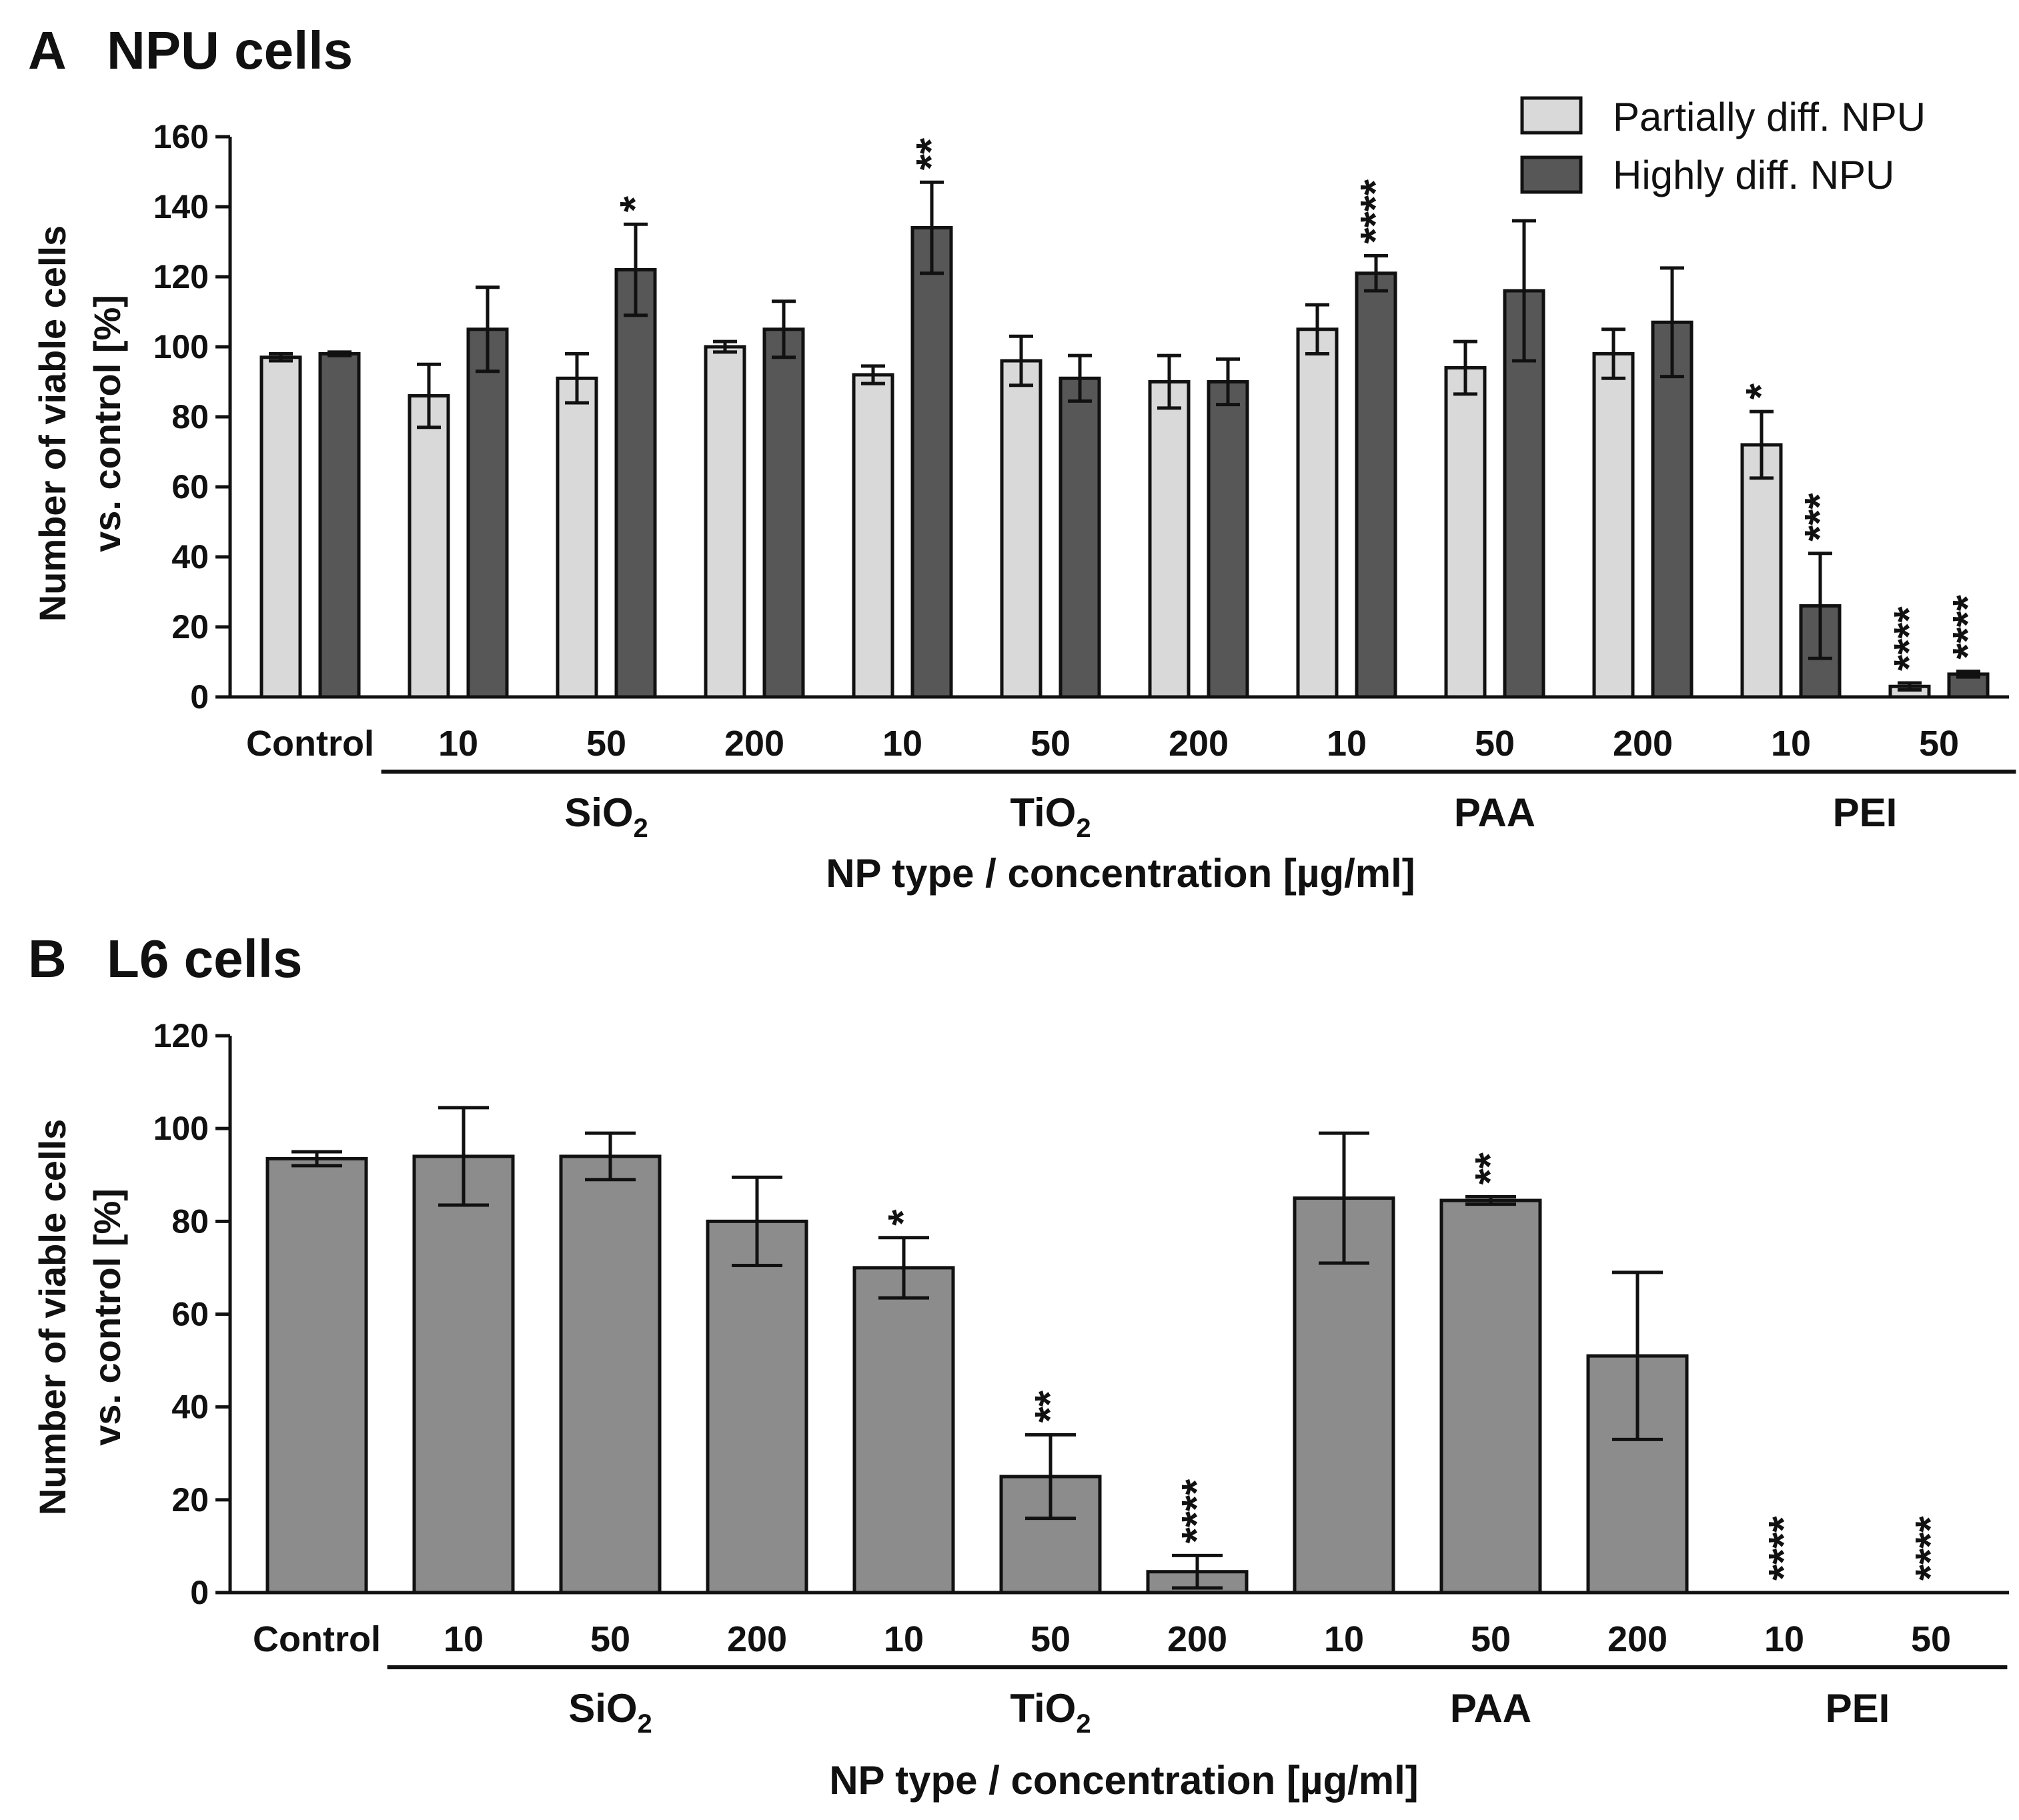  Describe the element at coordinates (47, 51) in the screenshot. I see `panel-a-letter: A` at that location.